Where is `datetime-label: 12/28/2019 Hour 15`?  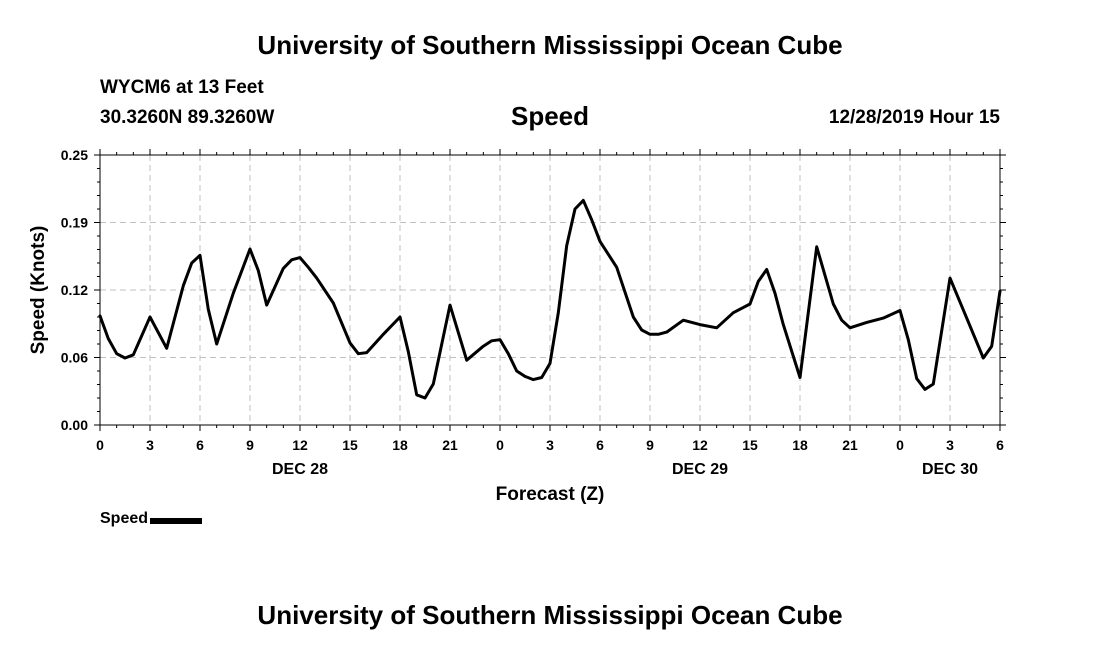 datetime-label: 12/28/2019 Hour 15 is located at coordinates (914, 117).